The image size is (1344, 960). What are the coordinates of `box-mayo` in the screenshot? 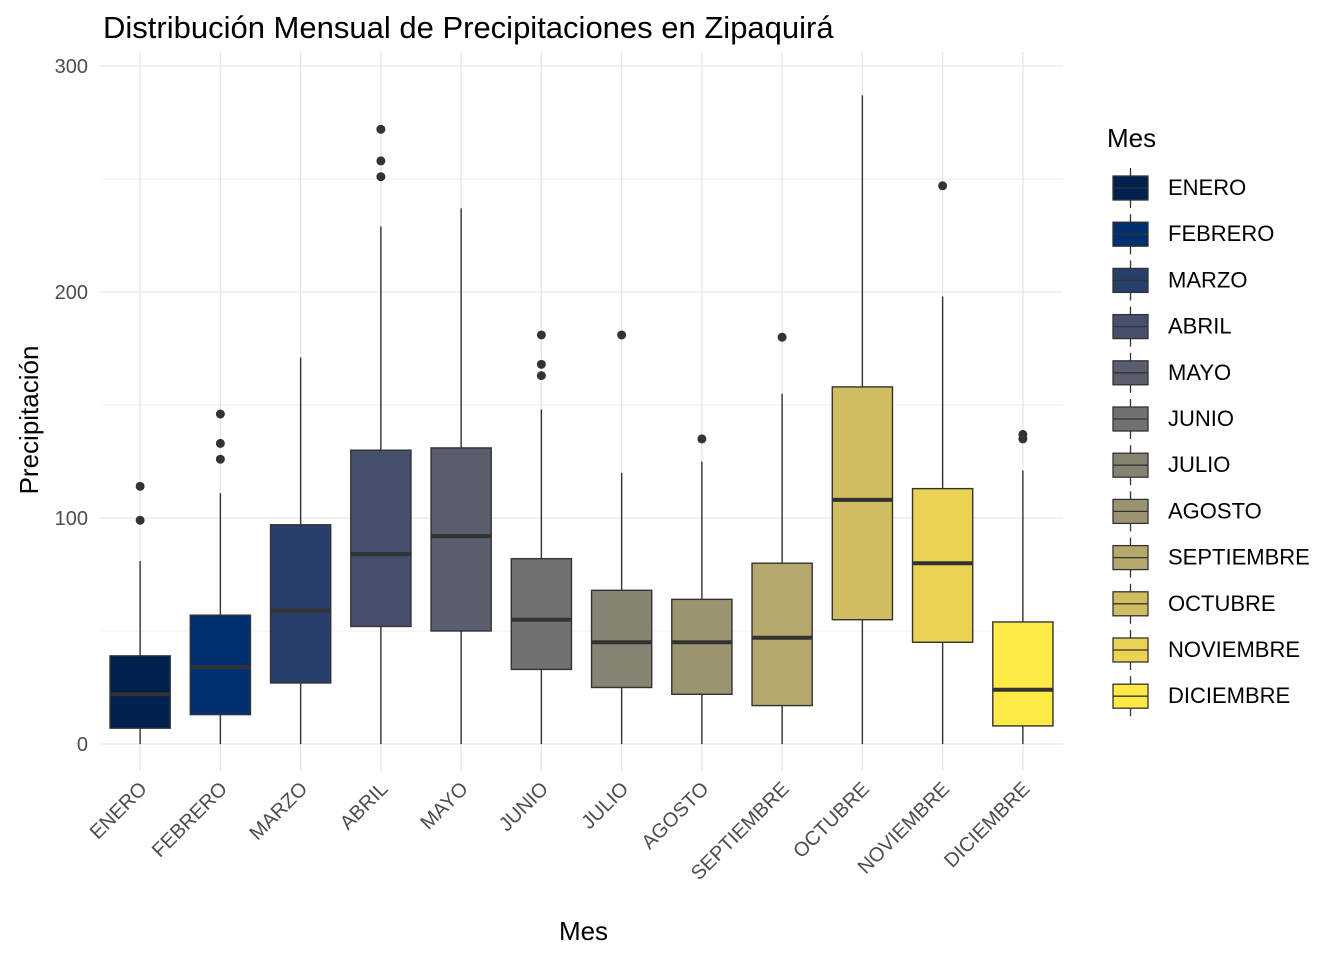 It's located at (461, 539).